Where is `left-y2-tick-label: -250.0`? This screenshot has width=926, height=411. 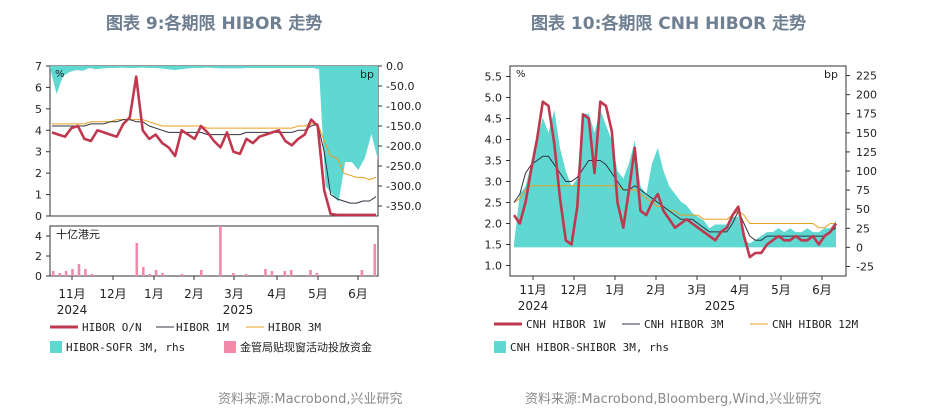
left-y2-tick-label: -250.0 is located at coordinates (403, 166).